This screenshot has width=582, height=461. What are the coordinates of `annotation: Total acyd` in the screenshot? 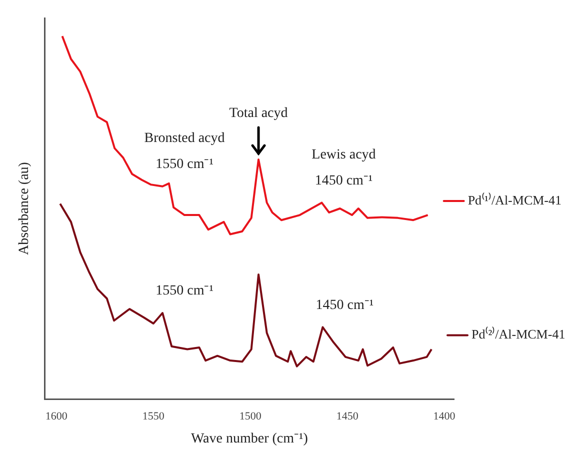 It's located at (258, 114).